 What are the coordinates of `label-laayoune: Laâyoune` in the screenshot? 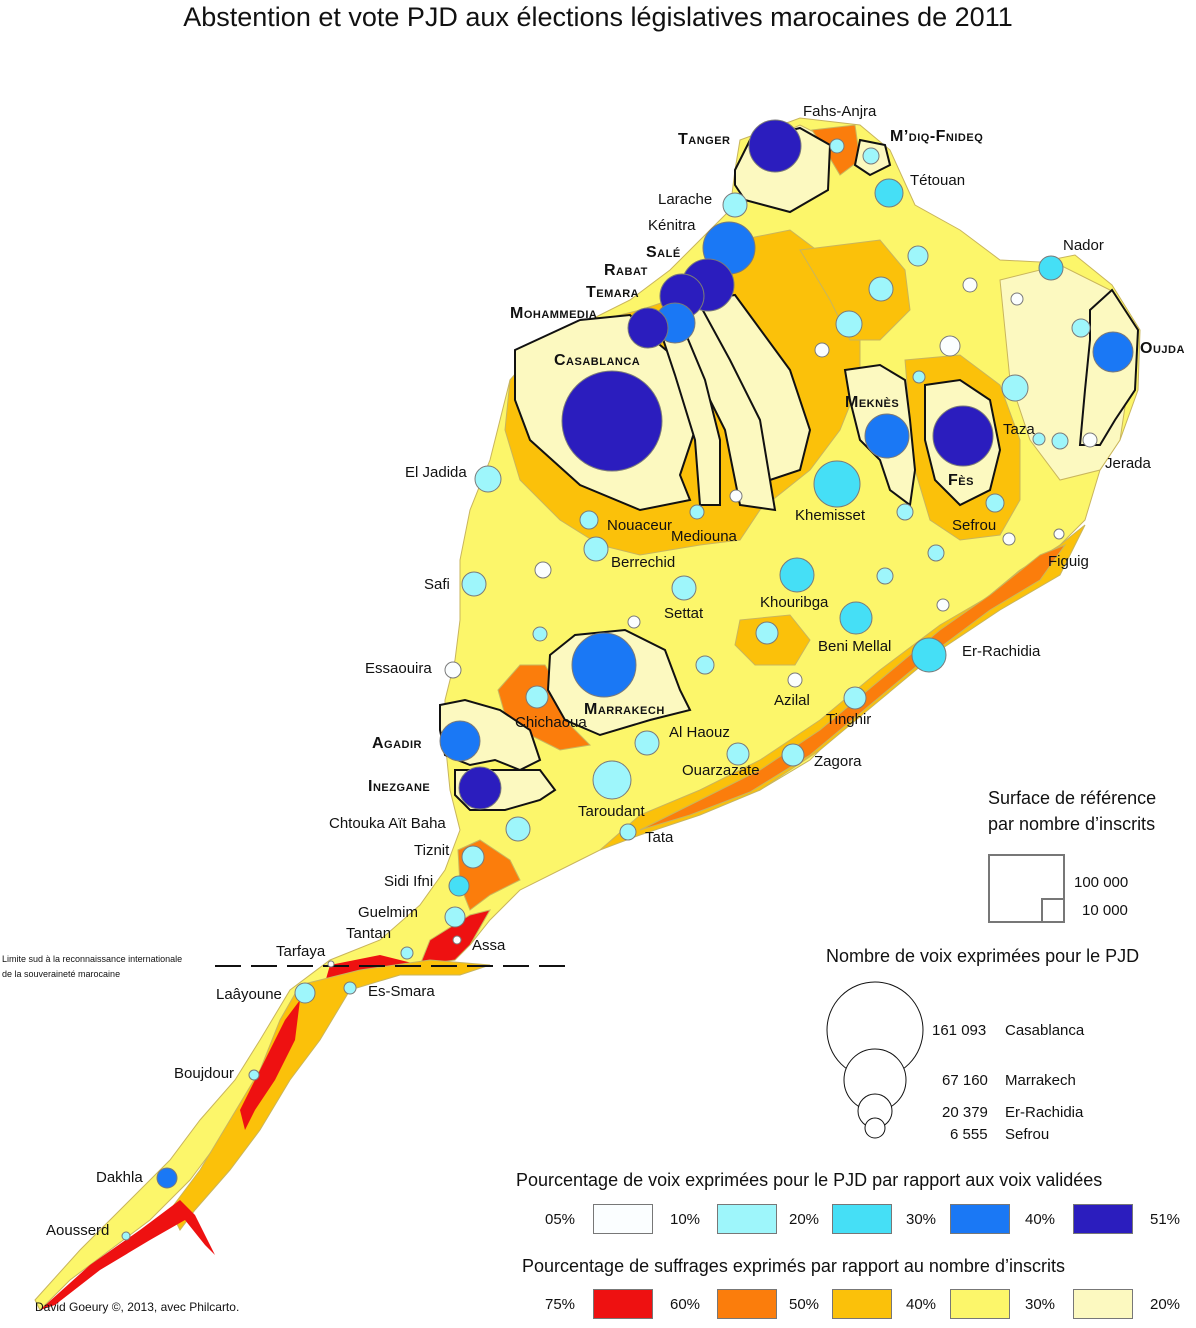 It's located at (249, 994).